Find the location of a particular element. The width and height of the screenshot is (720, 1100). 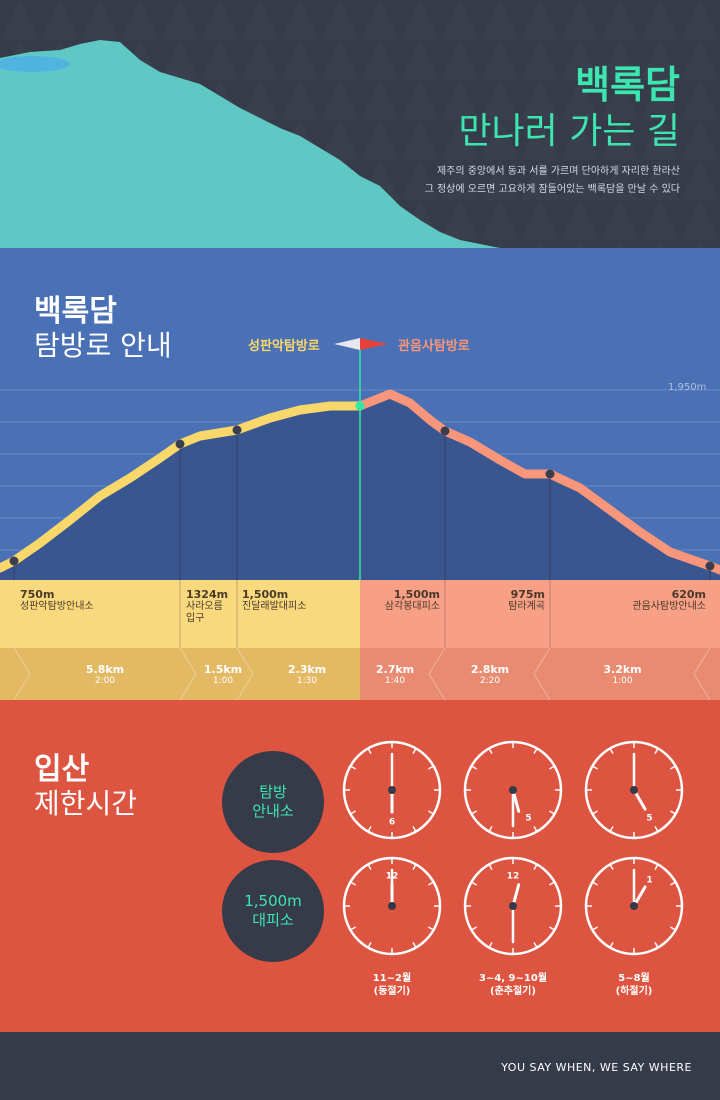

info-band-right is located at coordinates (540, 614).